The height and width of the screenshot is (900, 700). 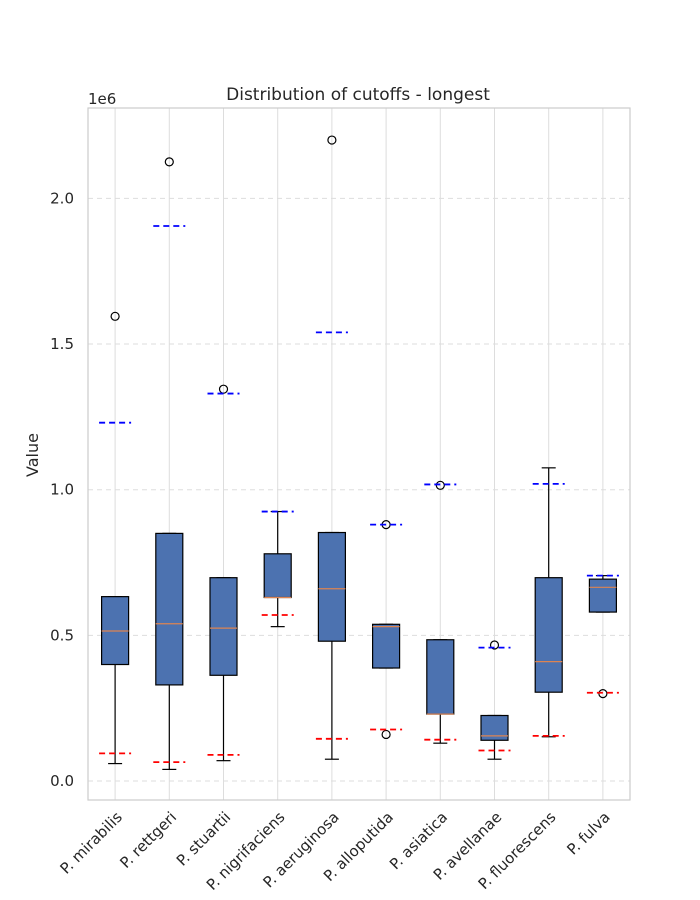 I want to click on chart-title: Distribution of cutoffs - longest, so click(x=358, y=95).